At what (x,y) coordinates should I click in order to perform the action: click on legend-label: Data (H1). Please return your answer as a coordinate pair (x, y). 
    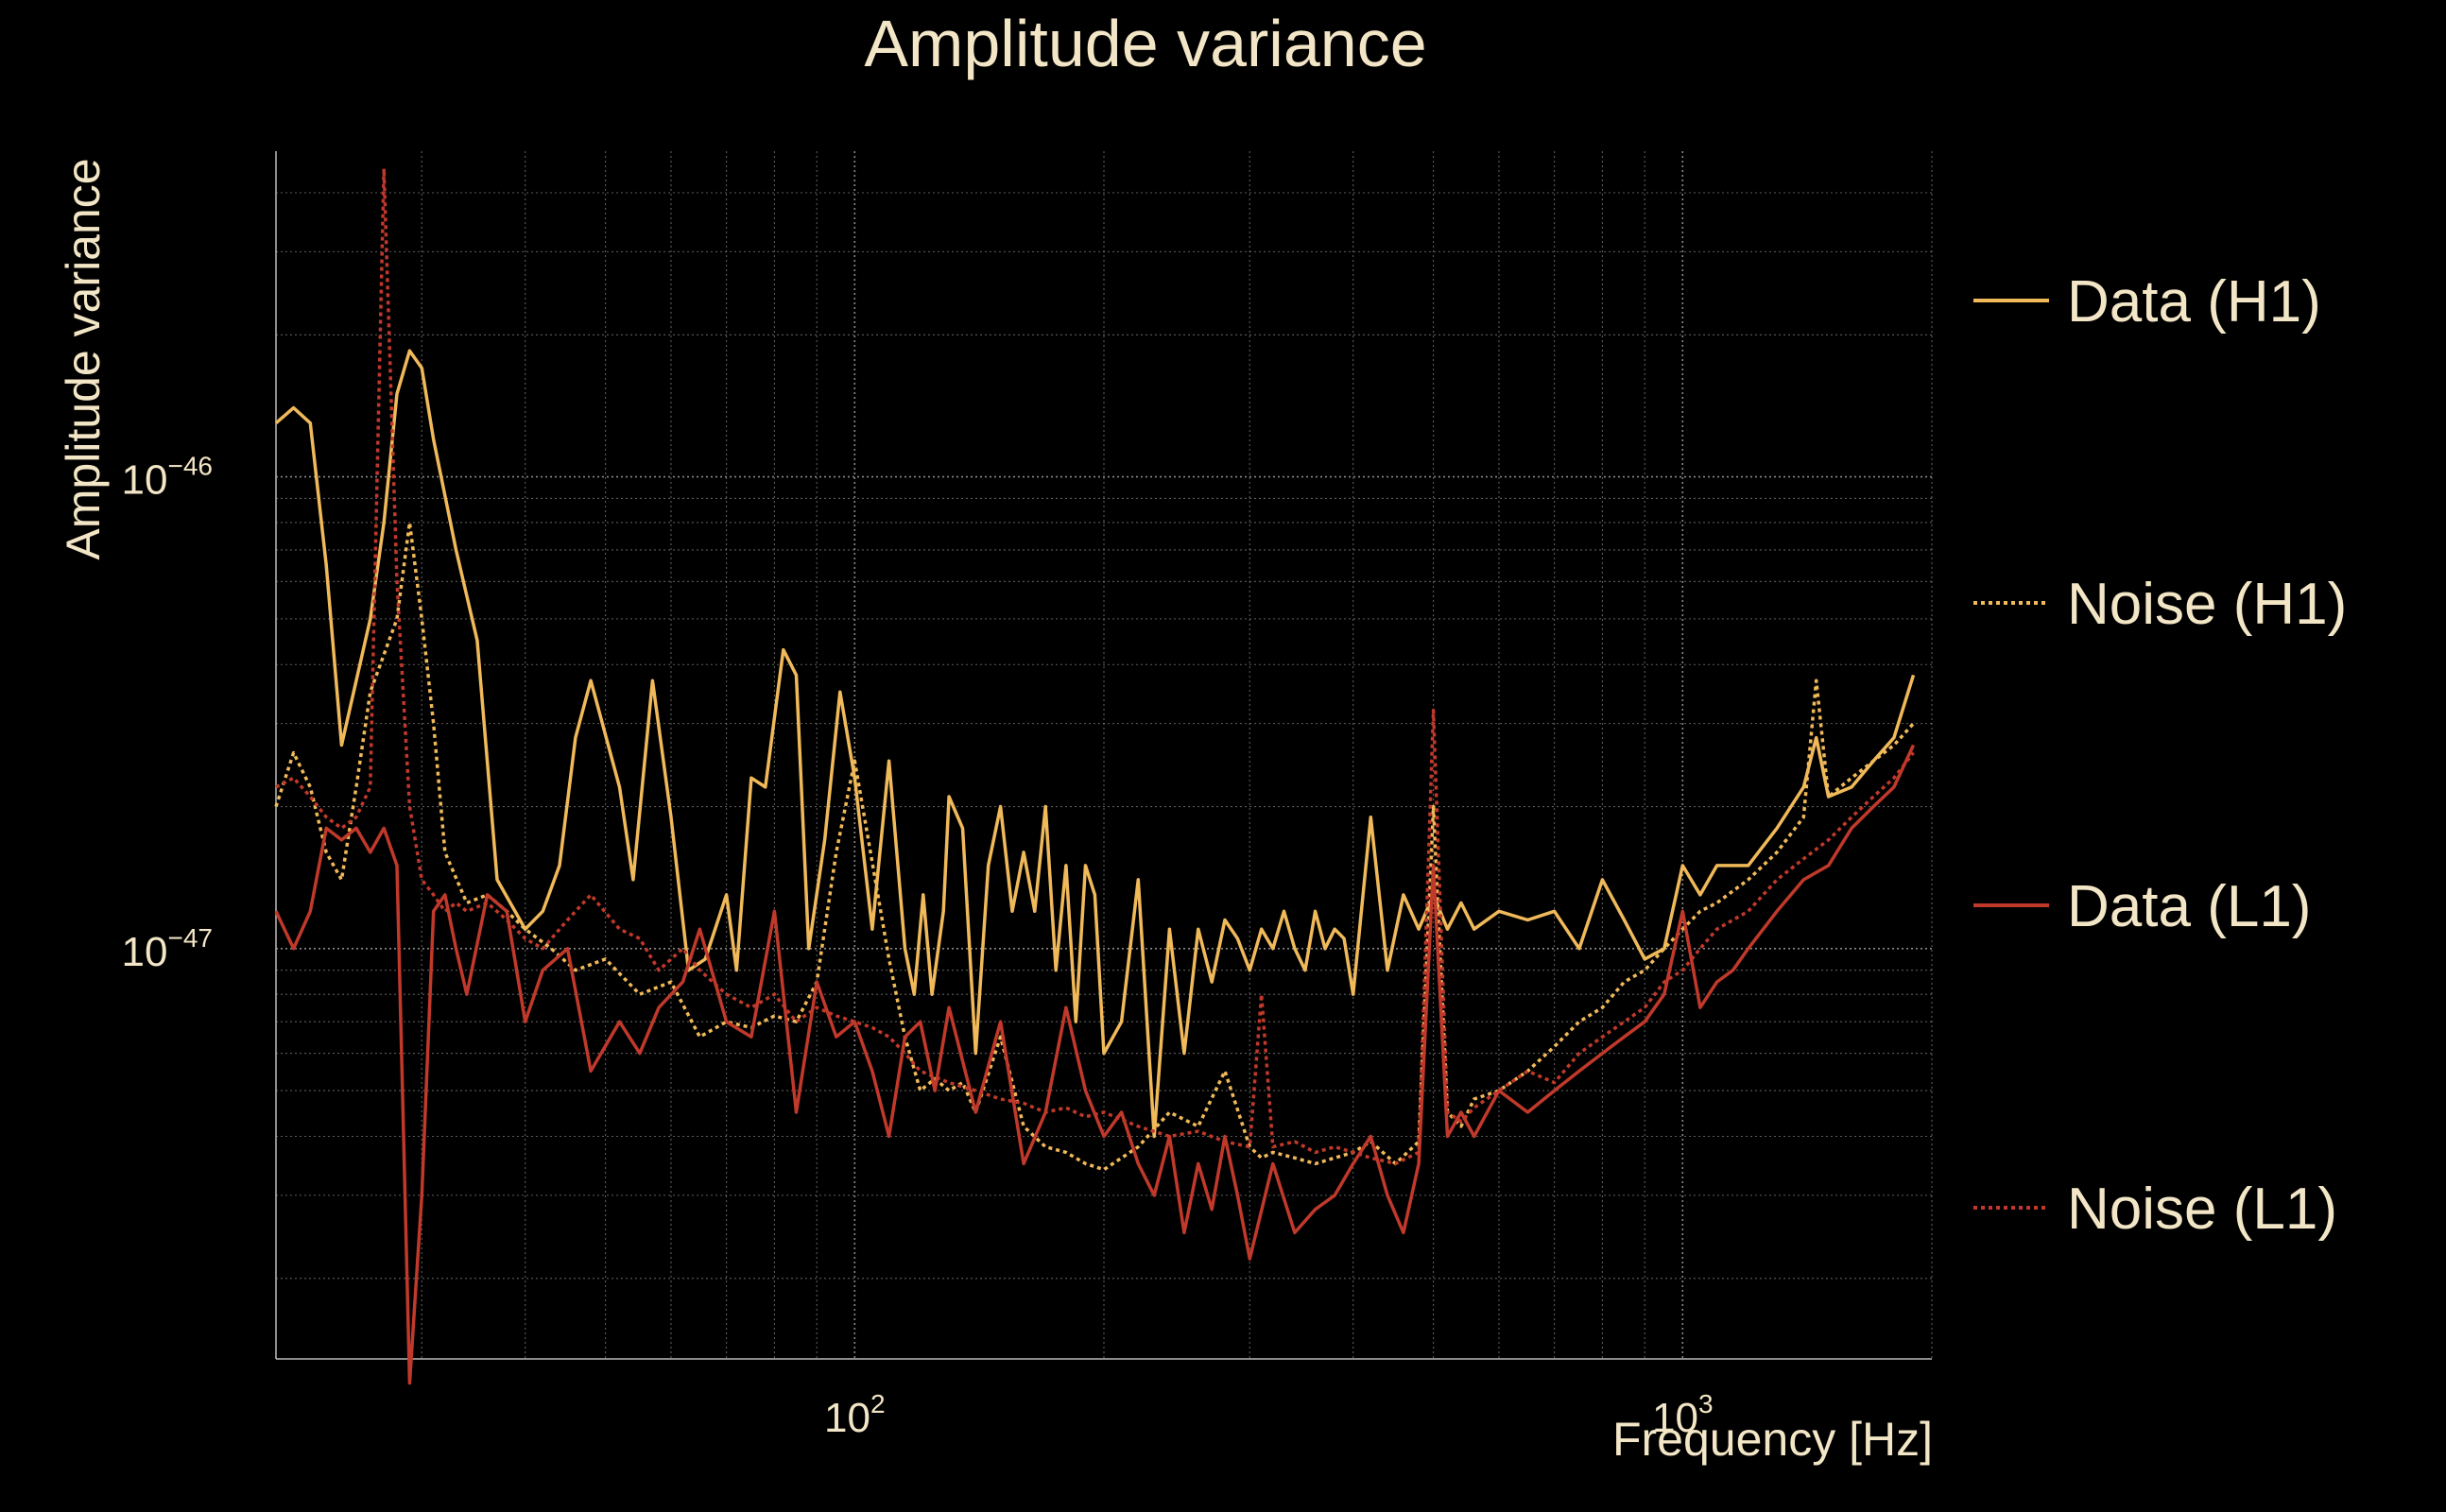
    Looking at the image, I should click on (2194, 302).